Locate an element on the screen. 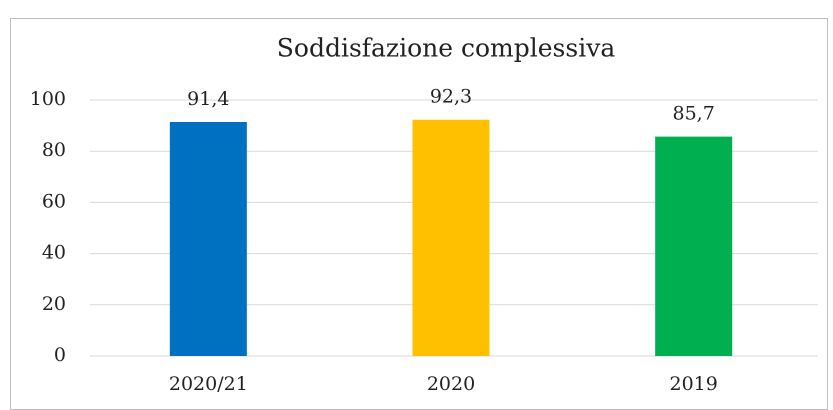 This screenshot has width=833, height=410. y-tick-label: 80 is located at coordinates (54, 150).